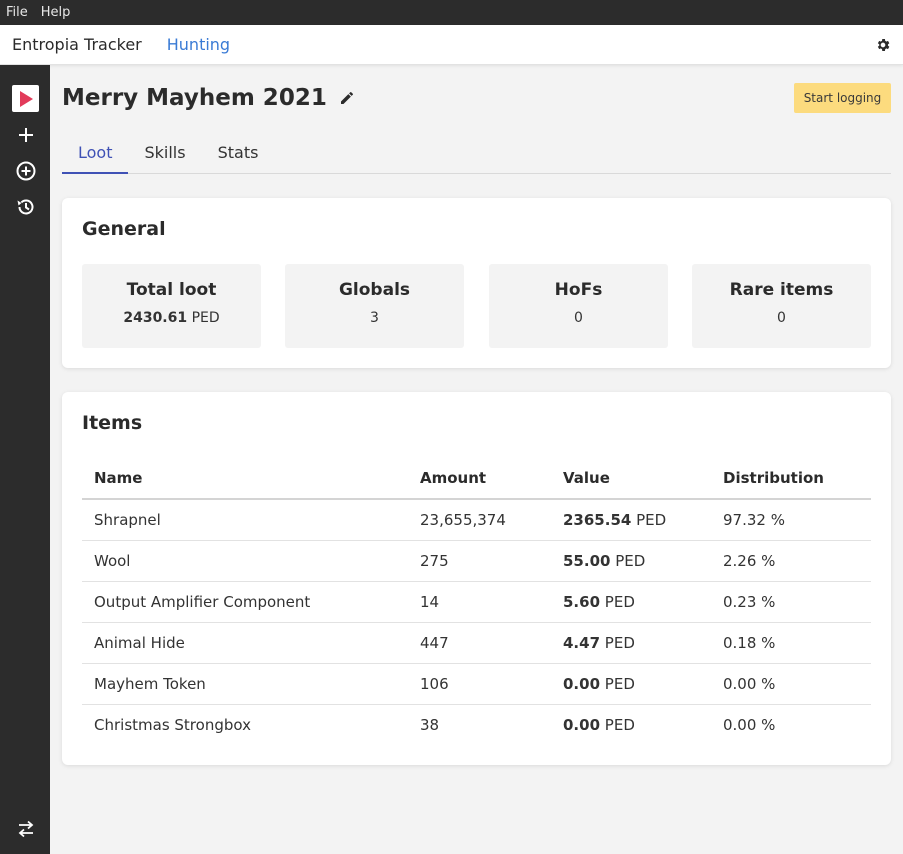 The image size is (903, 854). I want to click on cell-name: Output Amplifier Component, so click(245, 602).